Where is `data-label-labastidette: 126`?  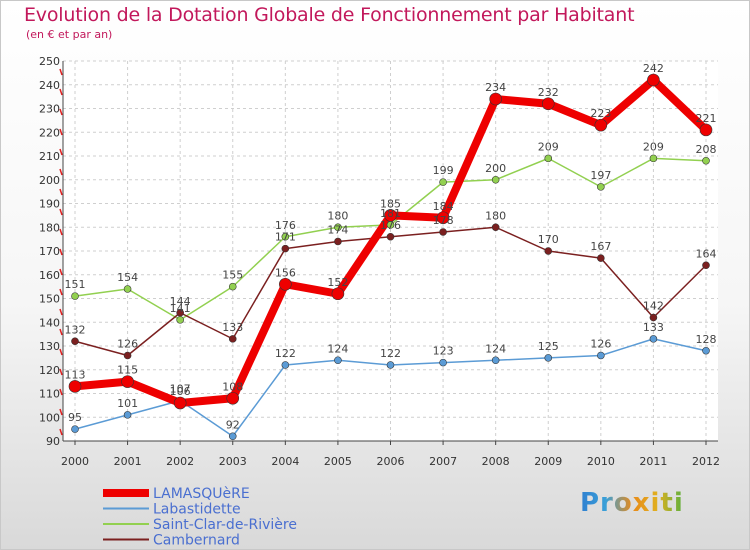
data-label-labastidette: 126 is located at coordinates (600, 344).